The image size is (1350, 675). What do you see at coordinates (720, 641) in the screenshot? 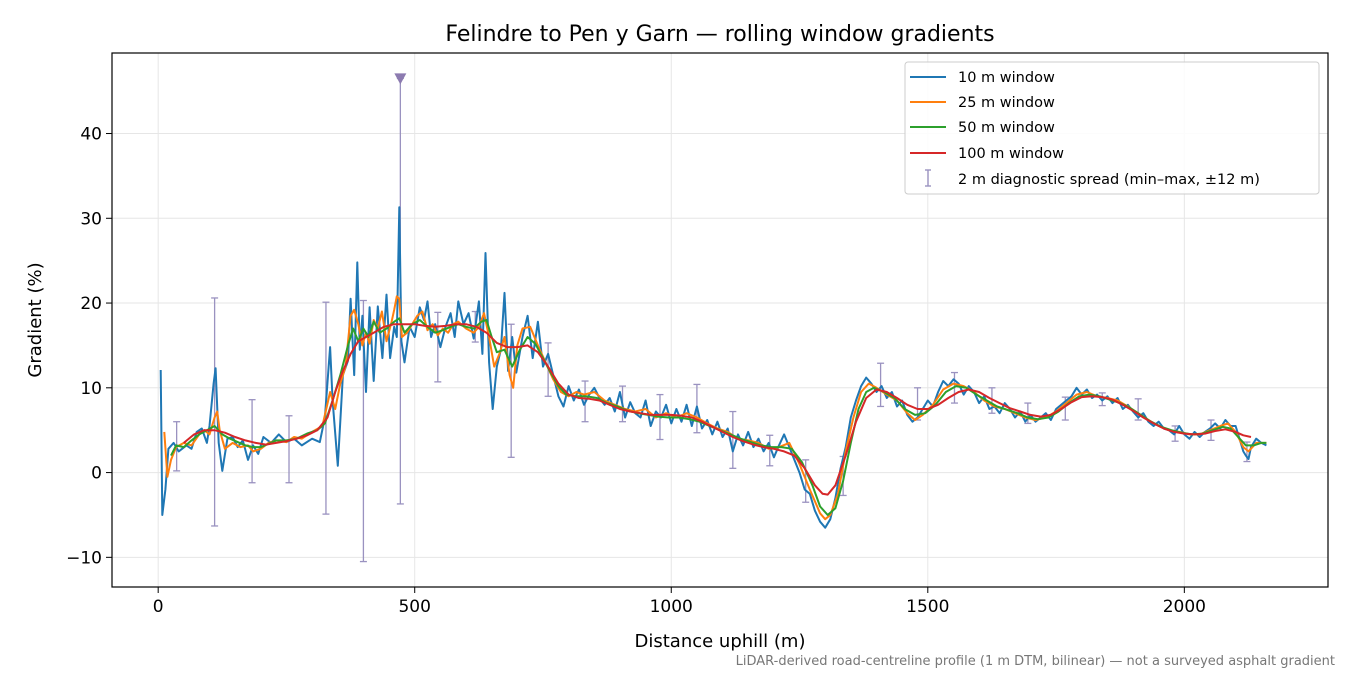
I see `x-axis-label: Distance uphill (m)` at bounding box center [720, 641].